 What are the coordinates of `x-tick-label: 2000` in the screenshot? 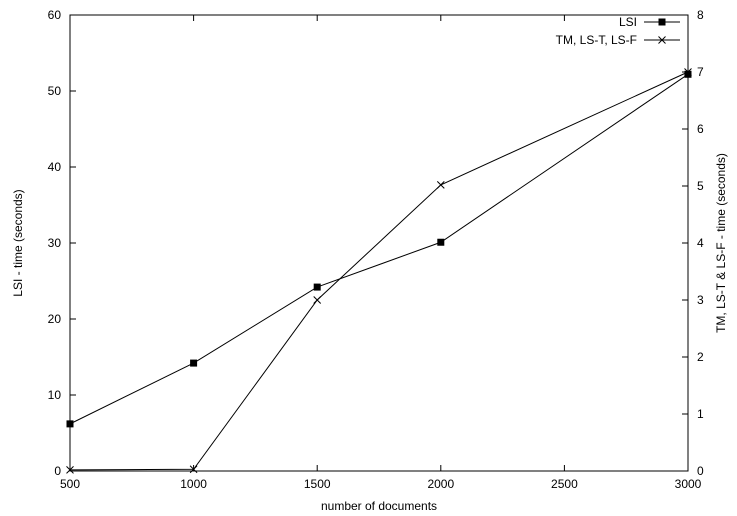 It's located at (440, 484).